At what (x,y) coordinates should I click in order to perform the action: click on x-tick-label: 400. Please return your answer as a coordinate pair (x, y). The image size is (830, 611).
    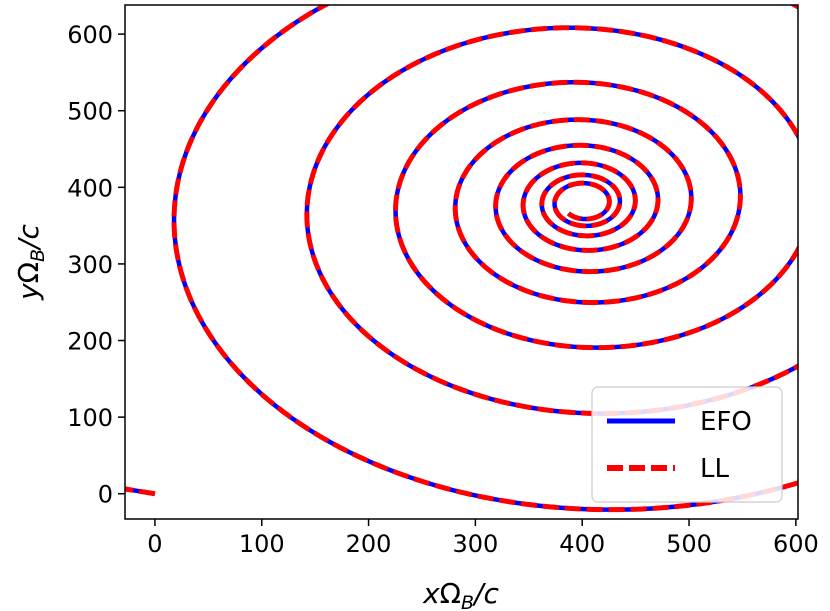
    Looking at the image, I should click on (582, 544).